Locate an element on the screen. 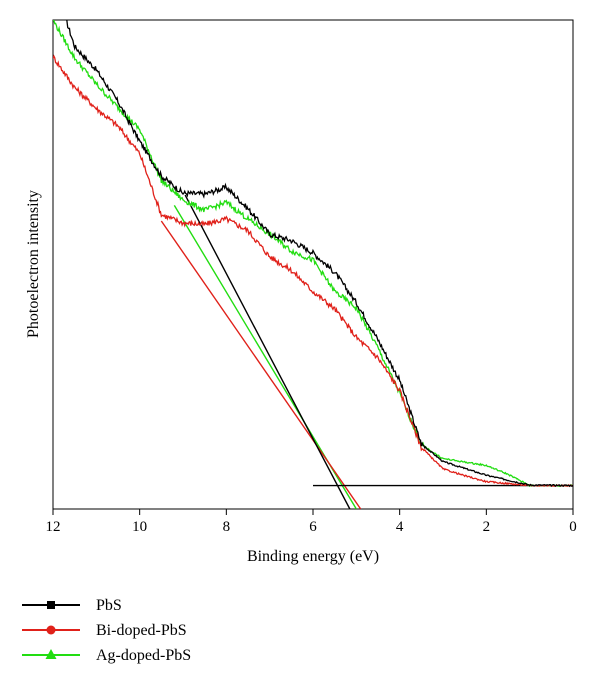 This screenshot has width=600, height=691. x-tick-label-2: 8 is located at coordinates (227, 527).